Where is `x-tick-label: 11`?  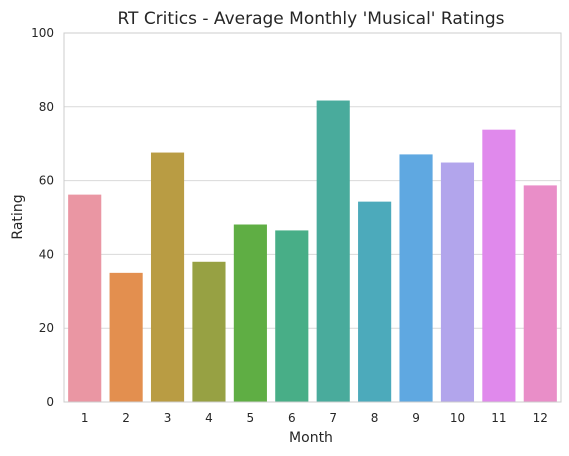
x-tick-label: 11 is located at coordinates (498, 418).